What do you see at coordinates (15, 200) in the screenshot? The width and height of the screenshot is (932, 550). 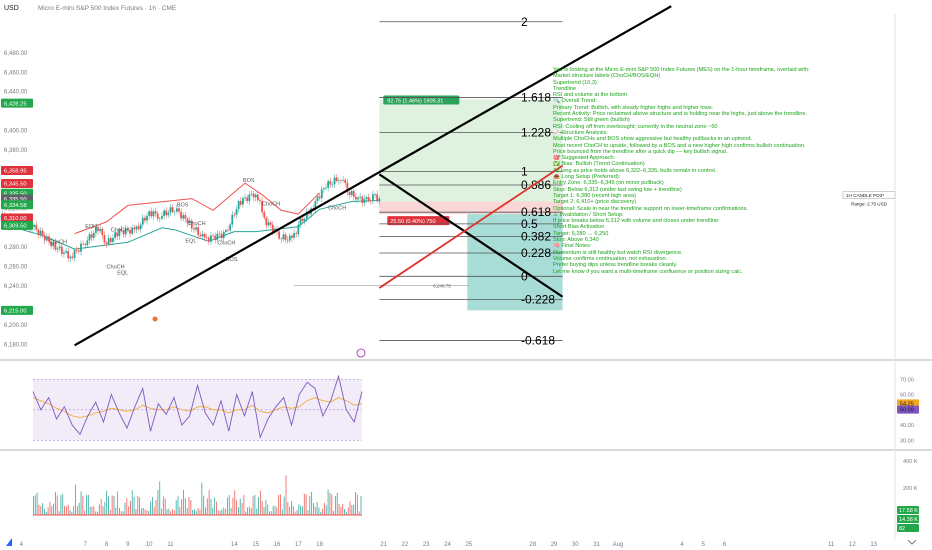 I see `price-tag-label: 6,335.50` at bounding box center [15, 200].